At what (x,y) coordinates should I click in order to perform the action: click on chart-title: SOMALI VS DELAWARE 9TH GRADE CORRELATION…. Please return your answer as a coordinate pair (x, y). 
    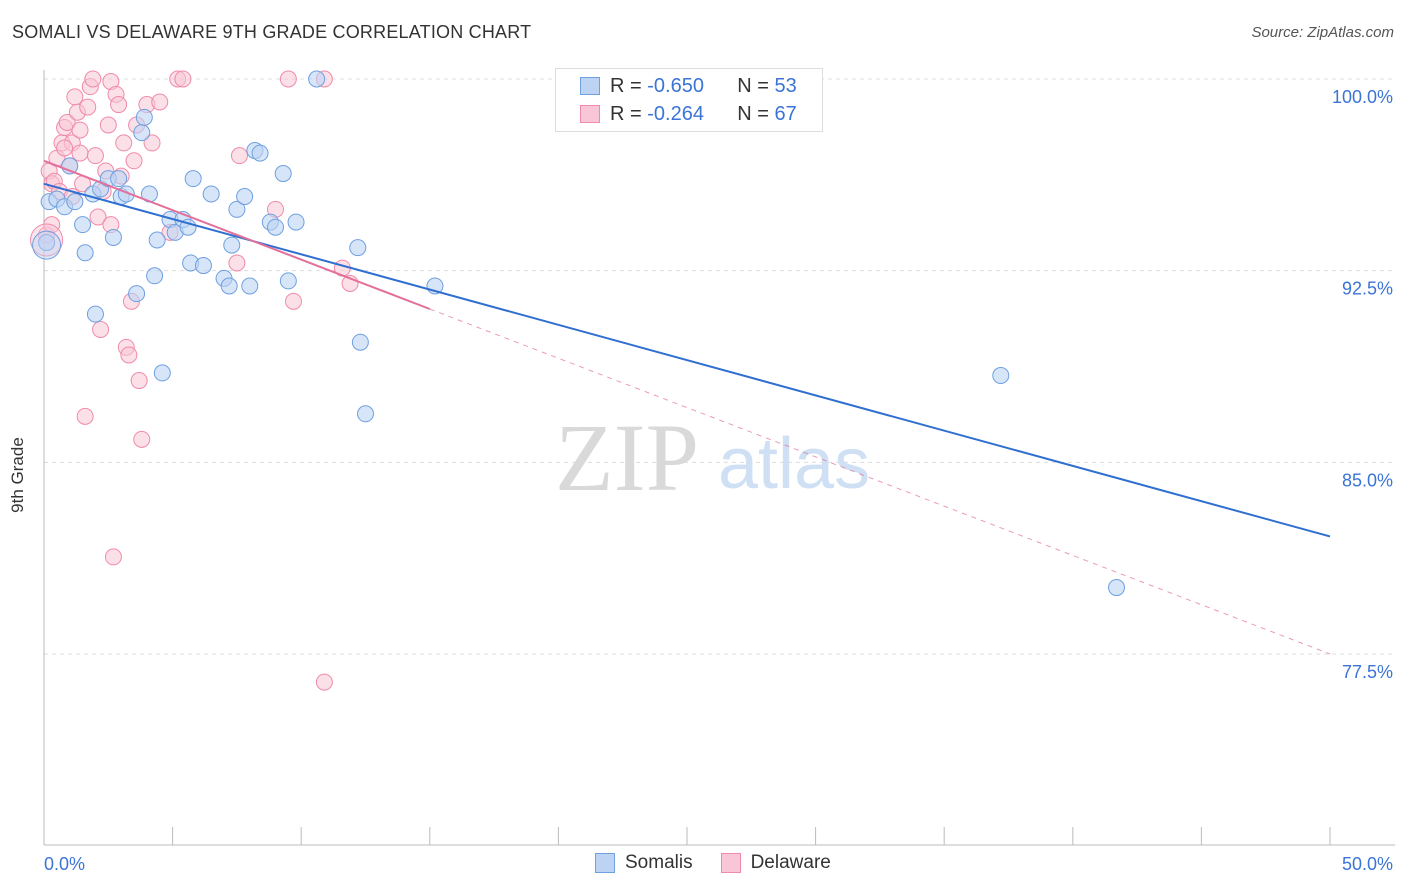
    Looking at the image, I should click on (272, 32).